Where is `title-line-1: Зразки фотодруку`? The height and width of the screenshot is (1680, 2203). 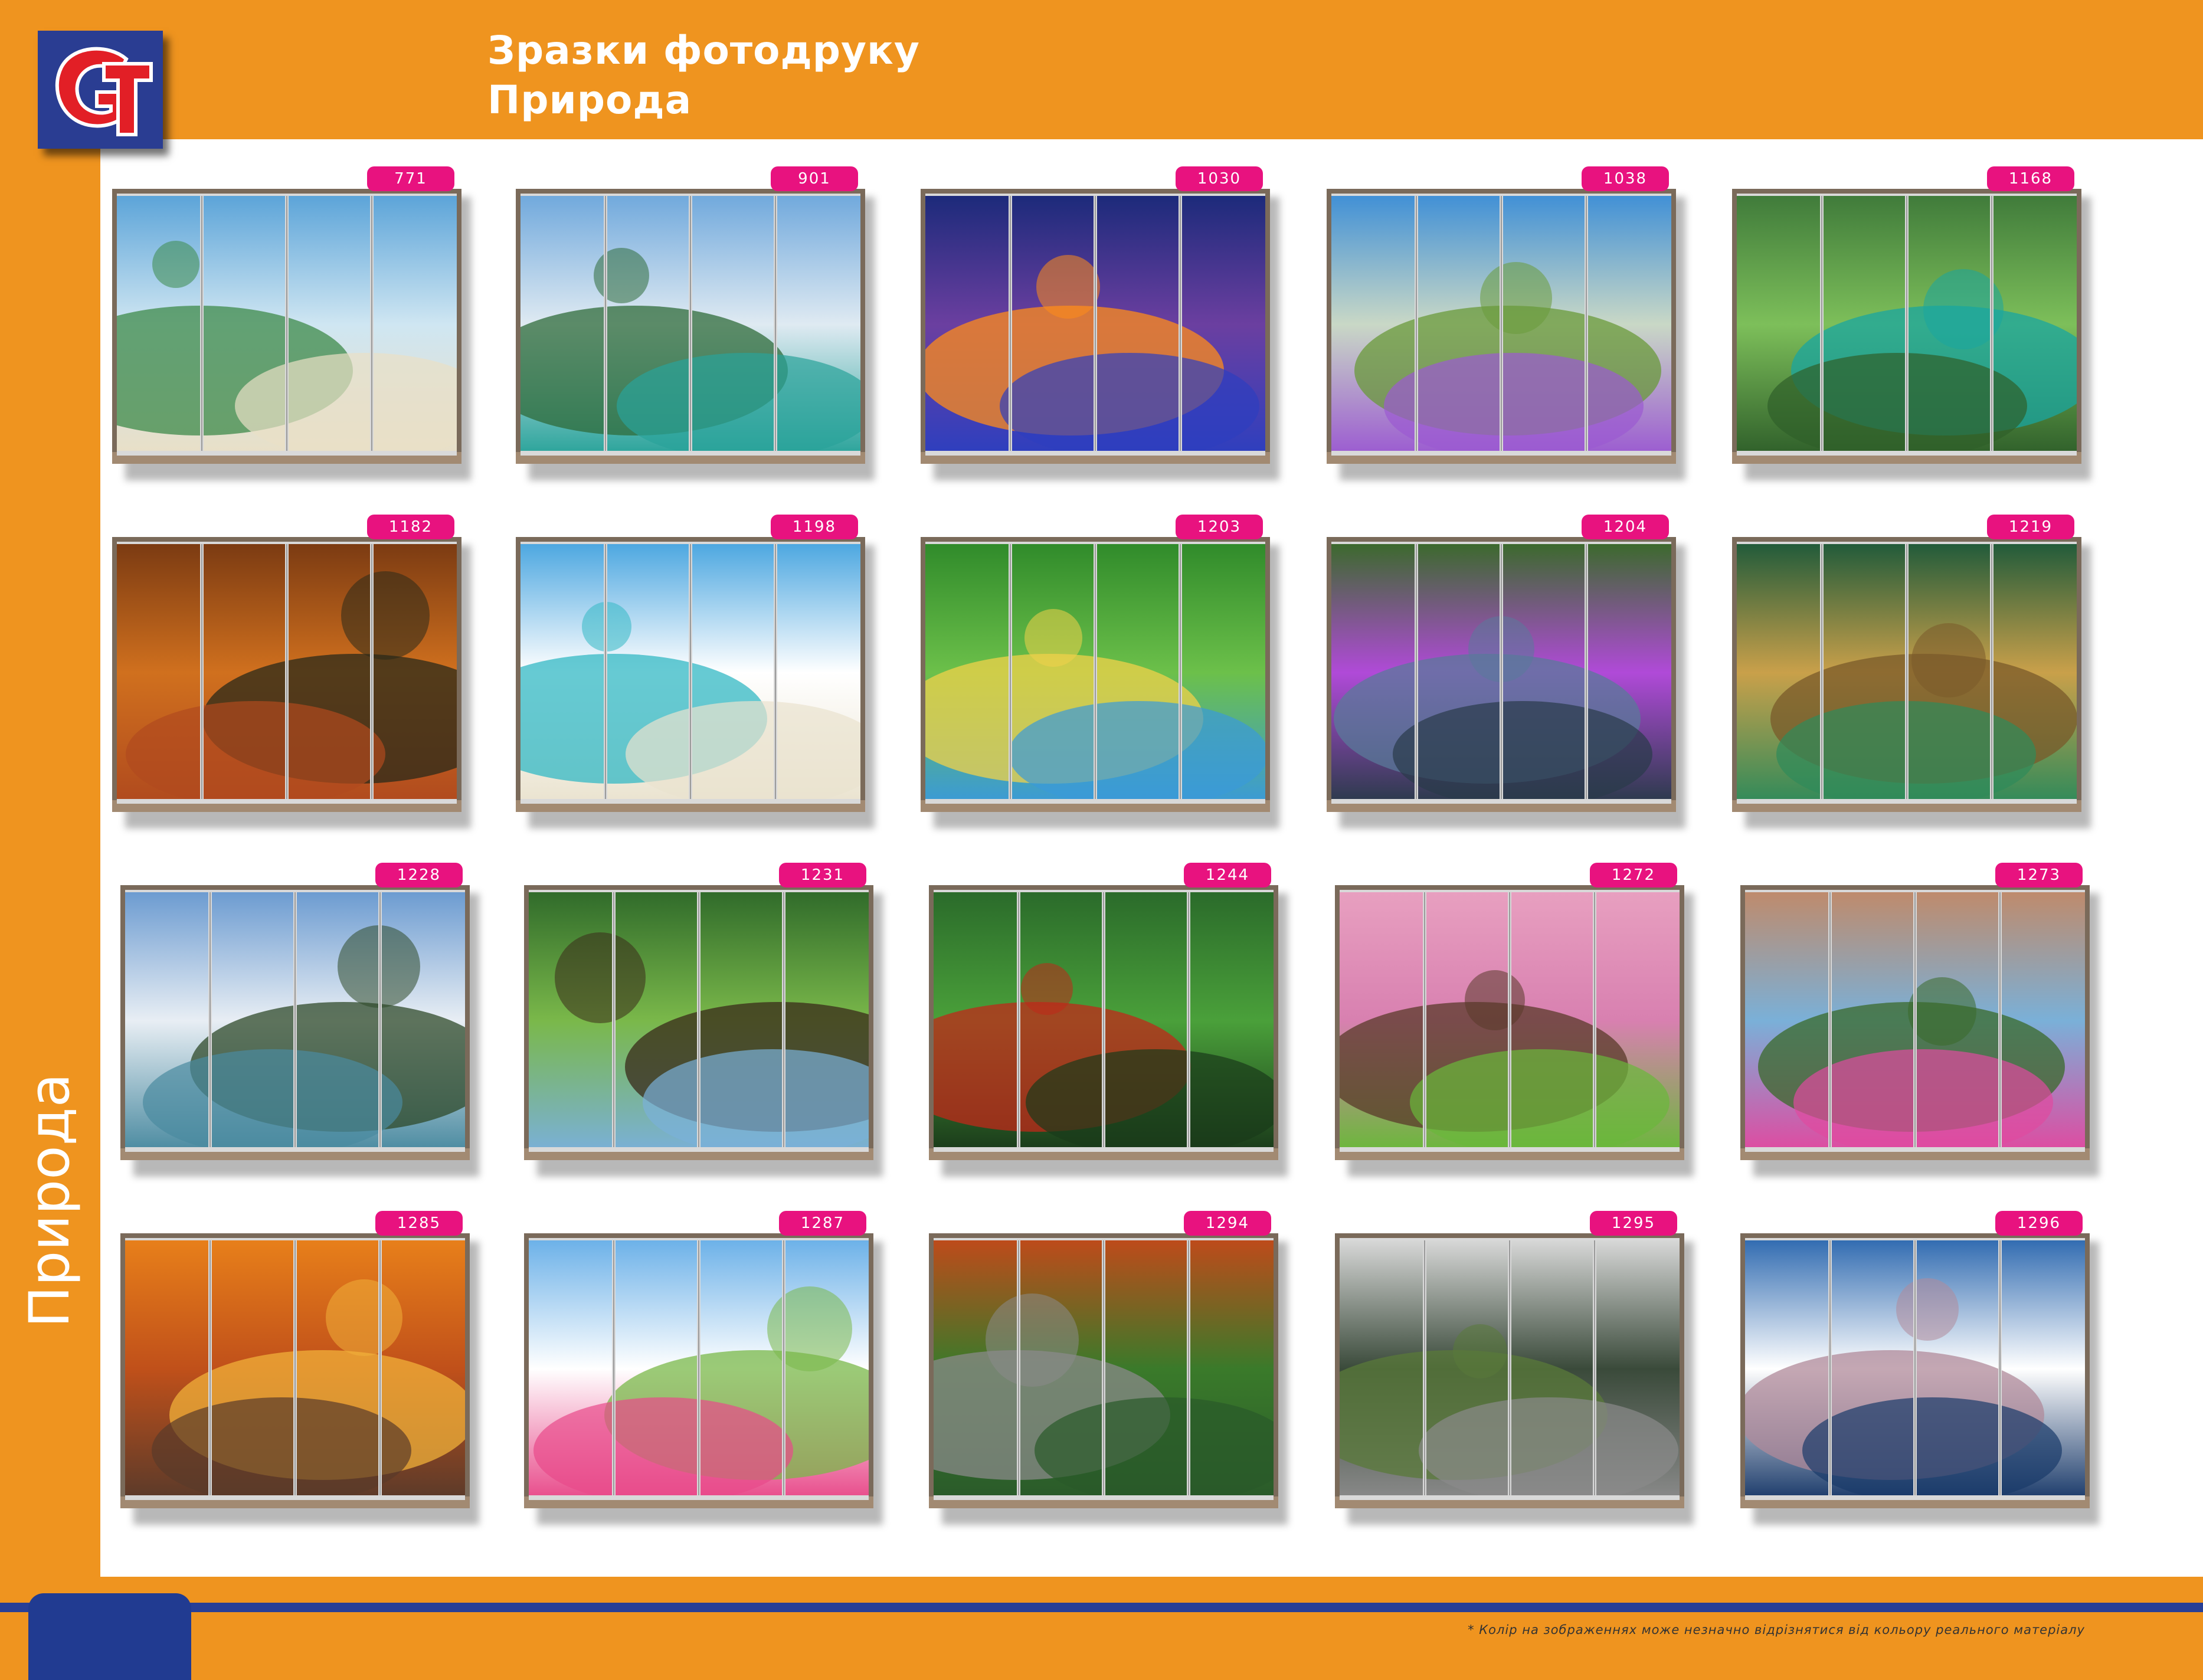 title-line-1: Зразки фотодруку is located at coordinates (703, 50).